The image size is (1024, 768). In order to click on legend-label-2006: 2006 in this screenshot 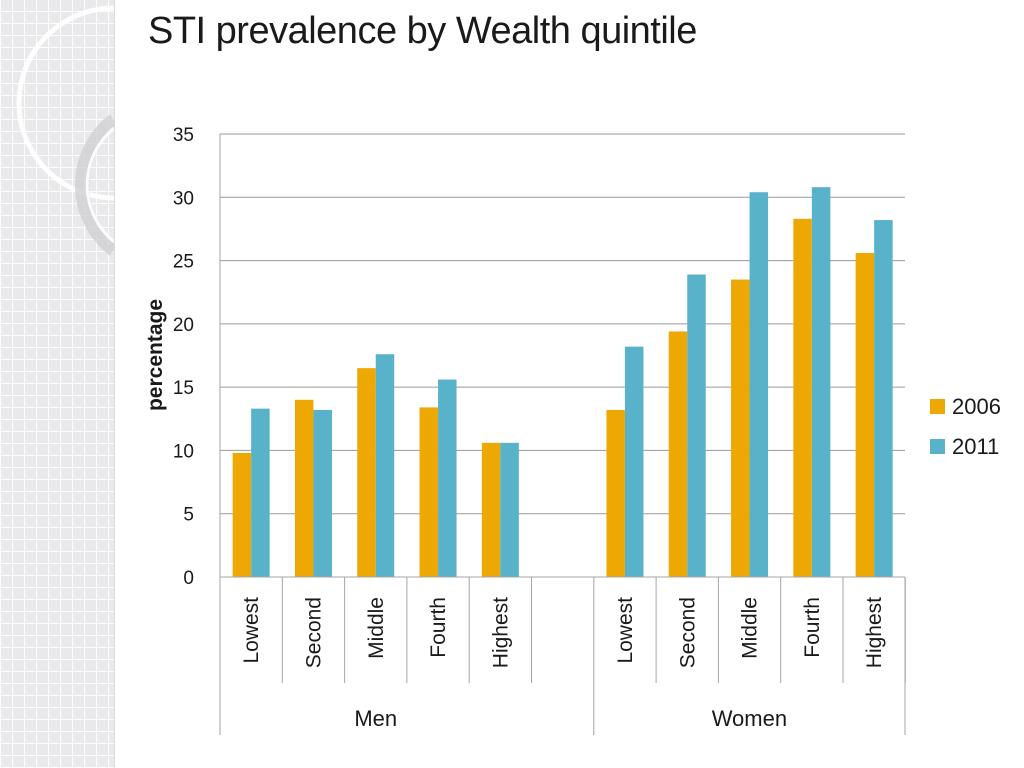, I will do `click(976, 406)`.